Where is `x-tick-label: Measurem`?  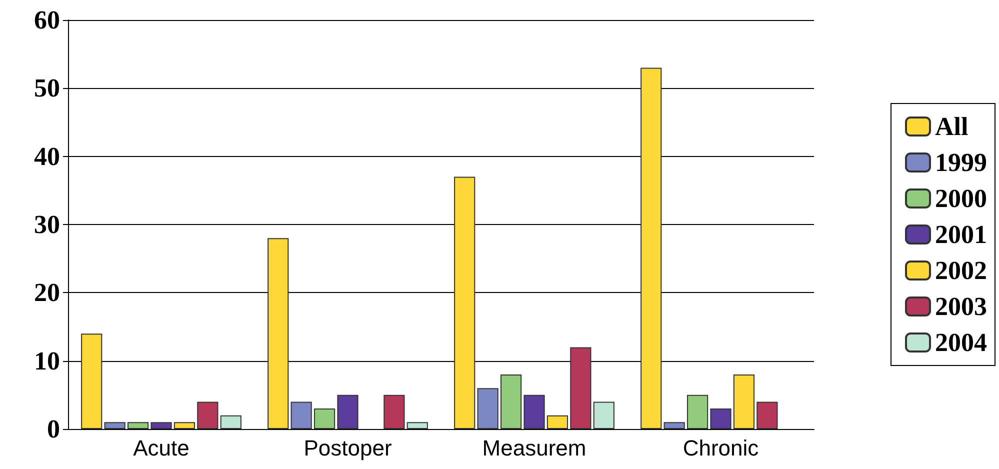 x-tick-label: Measurem is located at coordinates (534, 448).